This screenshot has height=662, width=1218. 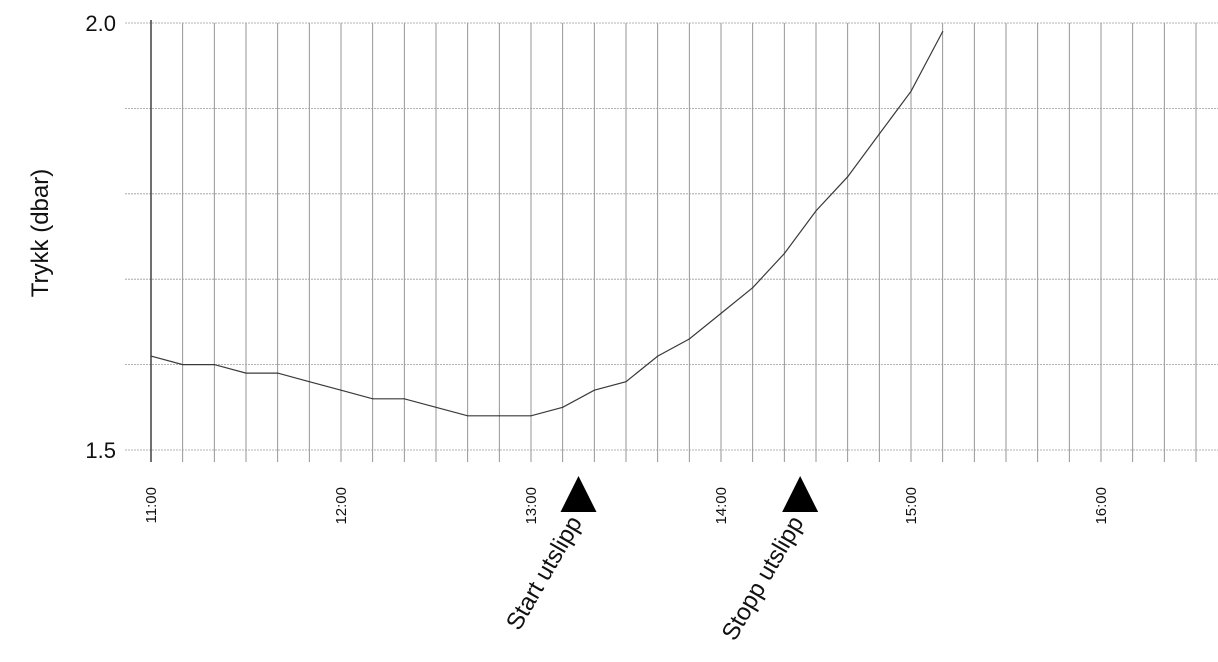 What do you see at coordinates (721, 506) in the screenshot?
I see `x-tick-label: 14:00` at bounding box center [721, 506].